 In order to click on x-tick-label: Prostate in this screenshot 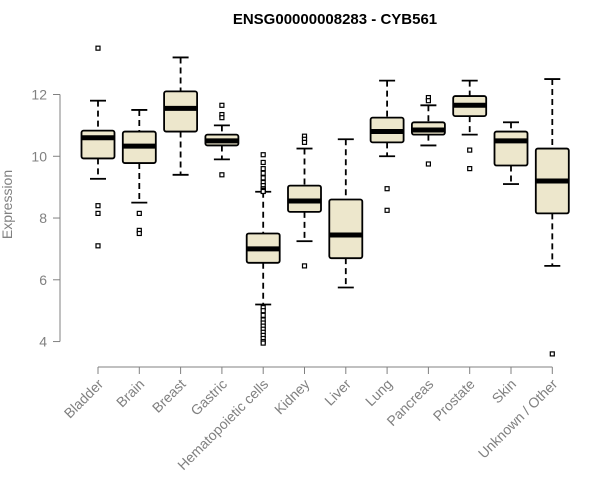, I will do `click(454, 400)`.